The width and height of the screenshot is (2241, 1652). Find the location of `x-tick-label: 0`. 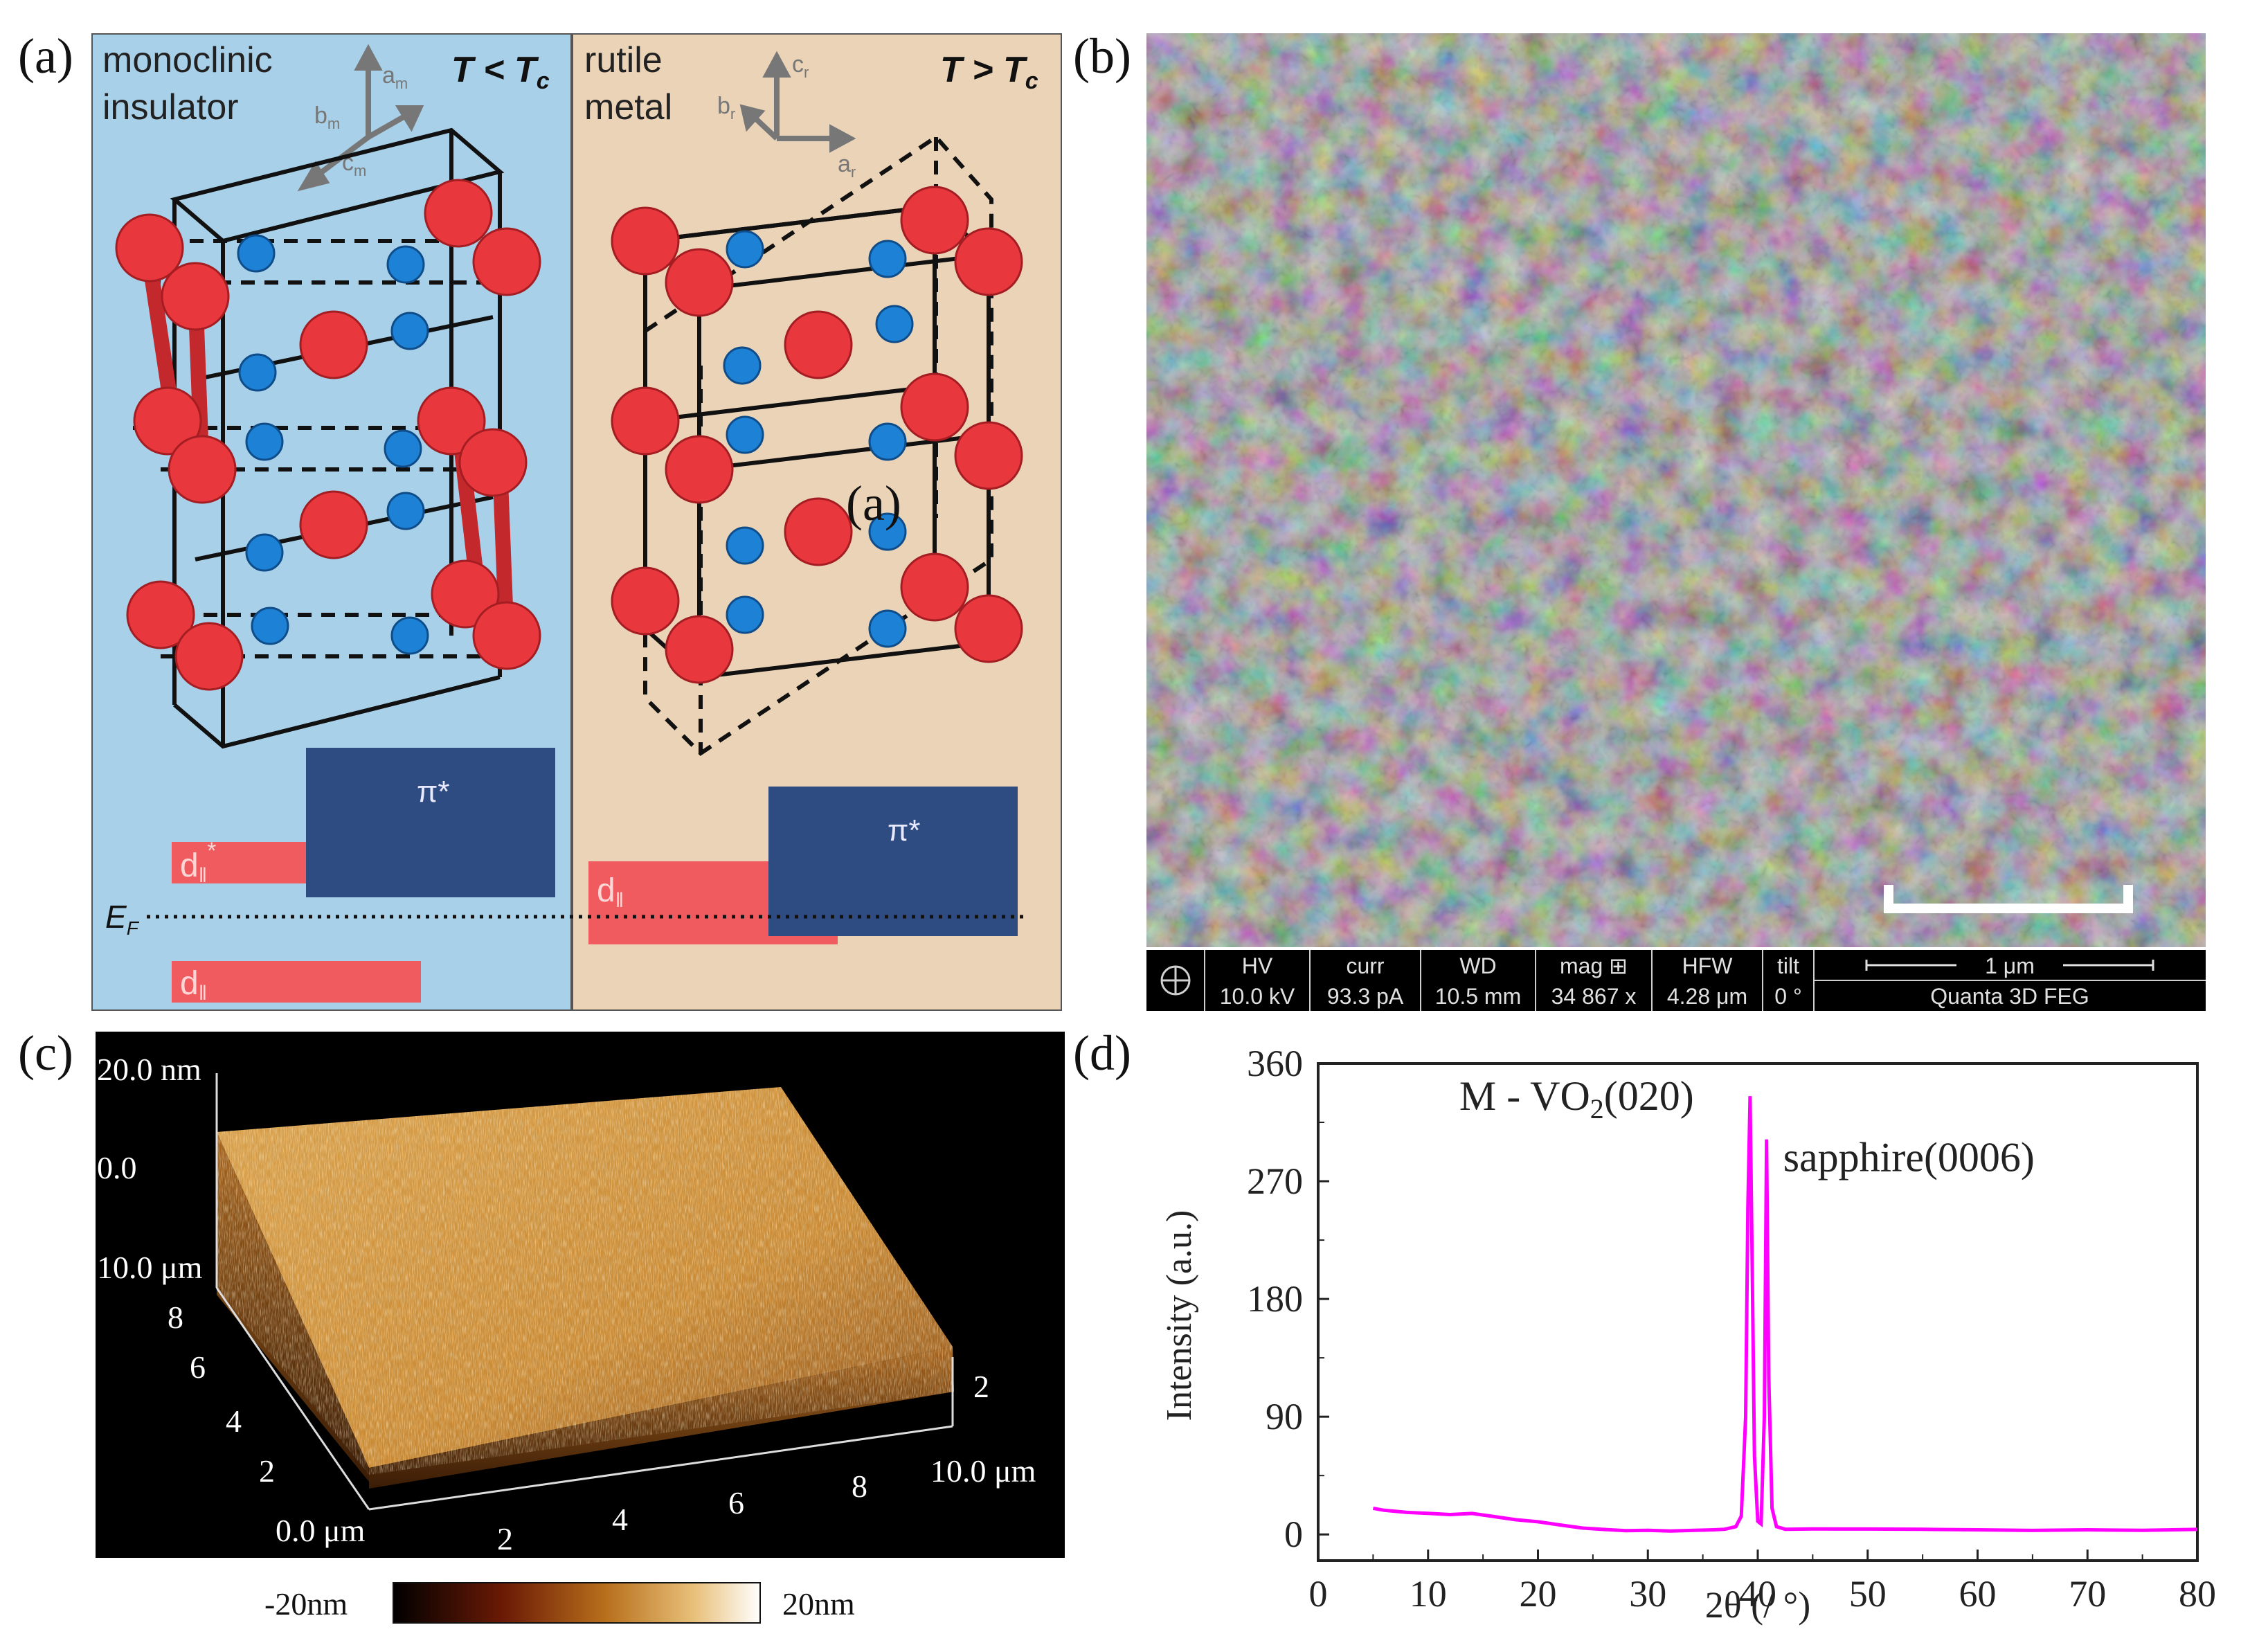

x-tick-label: 0 is located at coordinates (1318, 1594).